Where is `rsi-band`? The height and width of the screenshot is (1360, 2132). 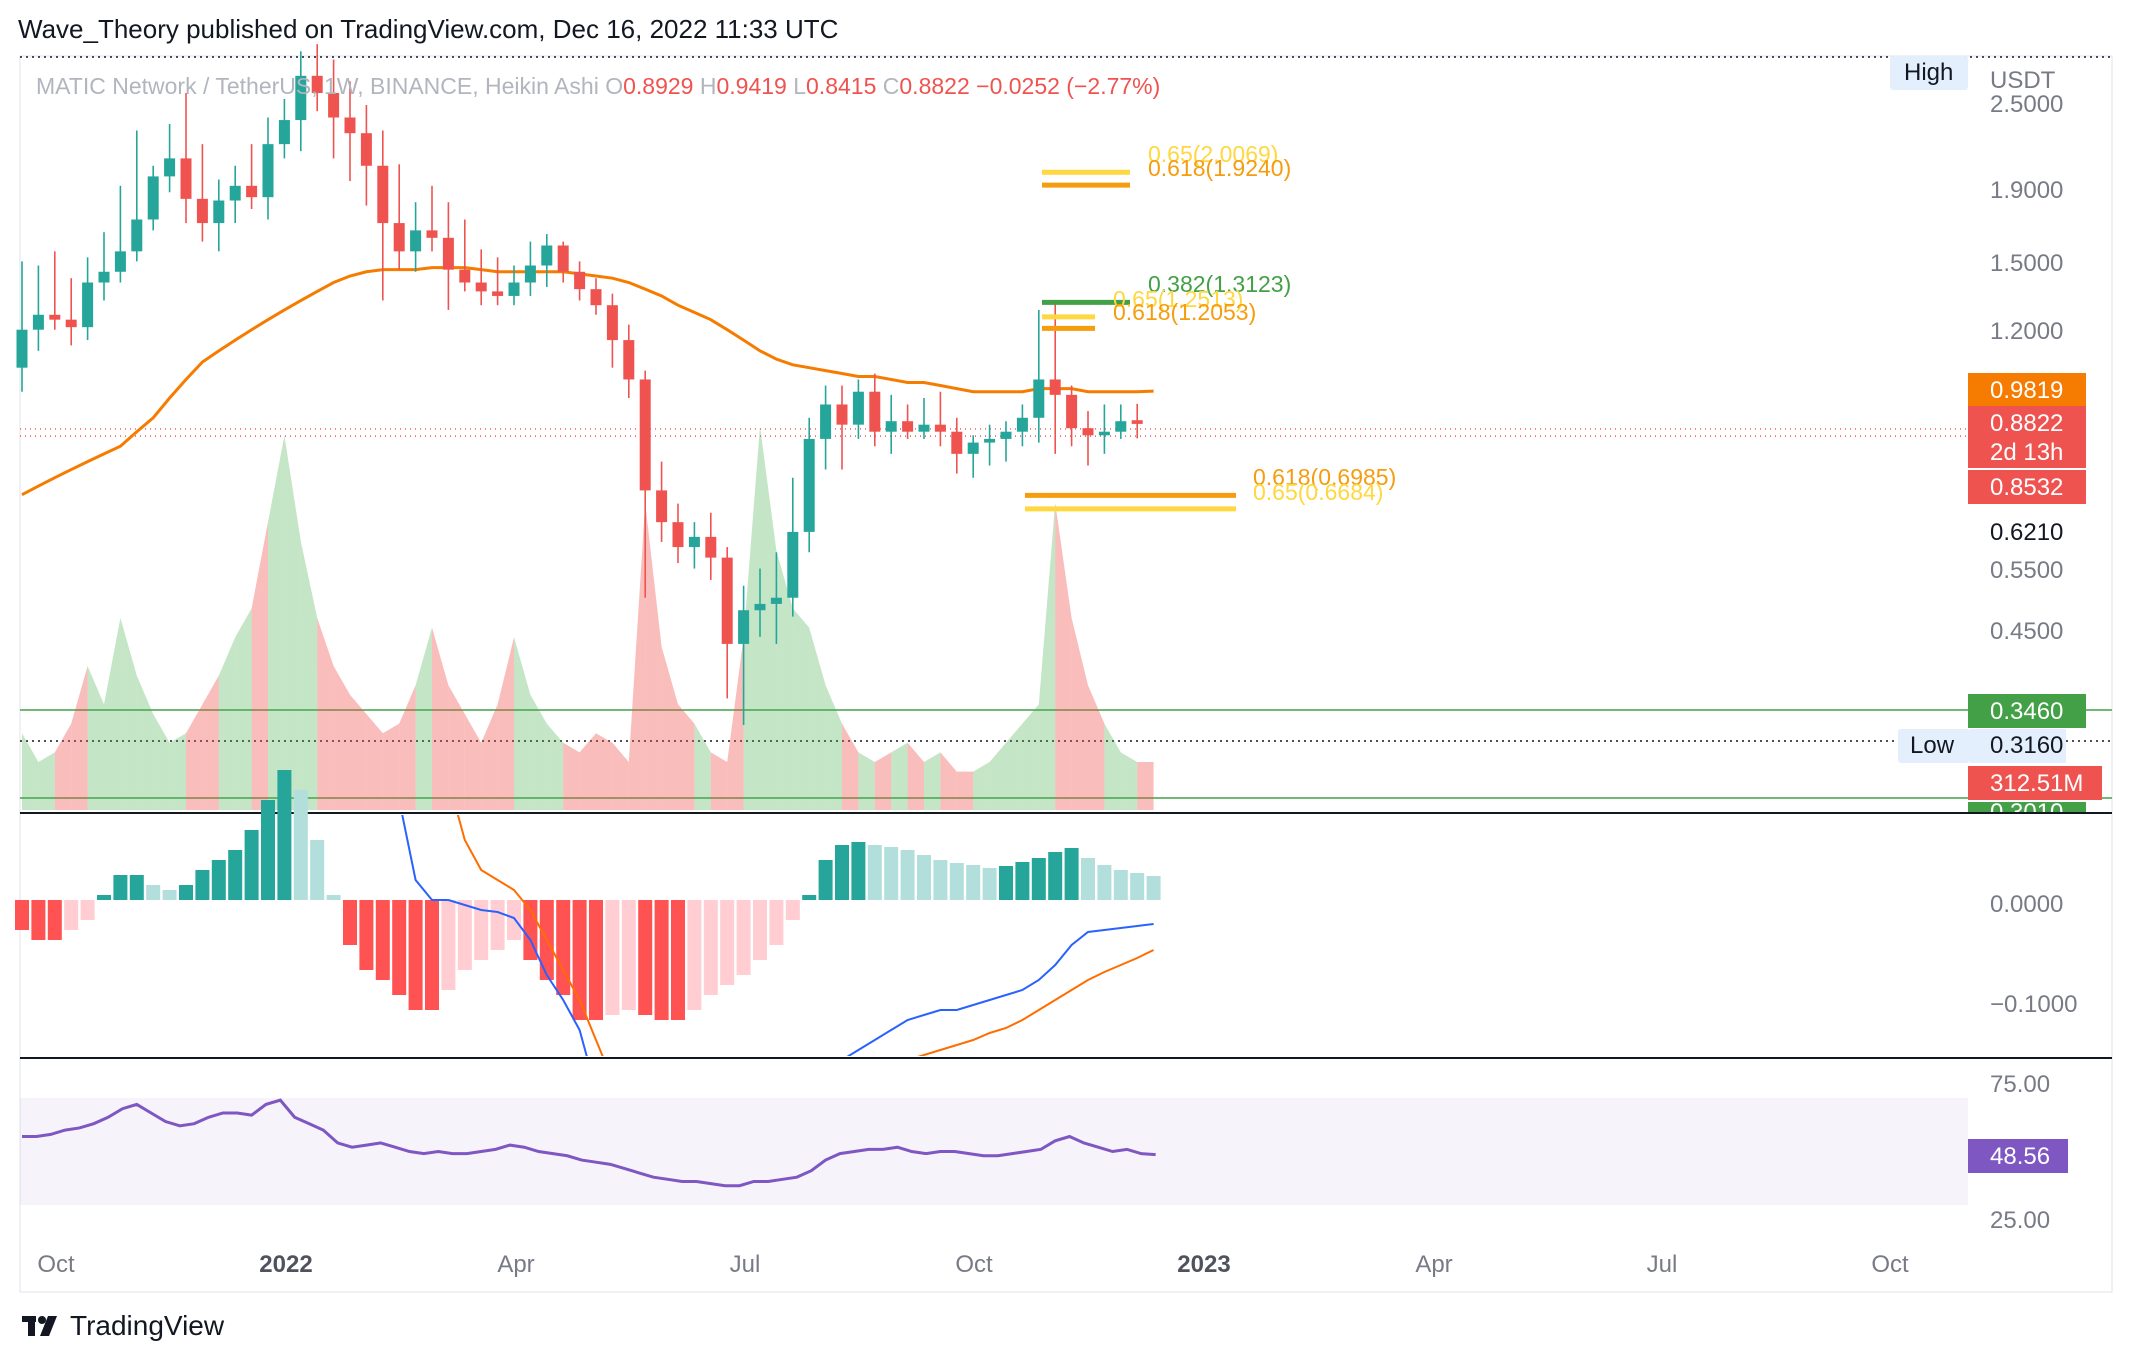 rsi-band is located at coordinates (994, 1151).